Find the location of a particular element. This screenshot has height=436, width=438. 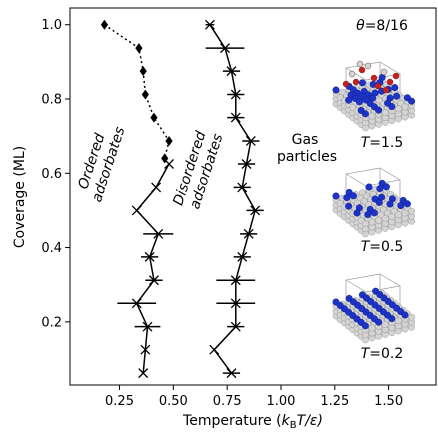

x-tick-label: 0.50 is located at coordinates (173, 401).